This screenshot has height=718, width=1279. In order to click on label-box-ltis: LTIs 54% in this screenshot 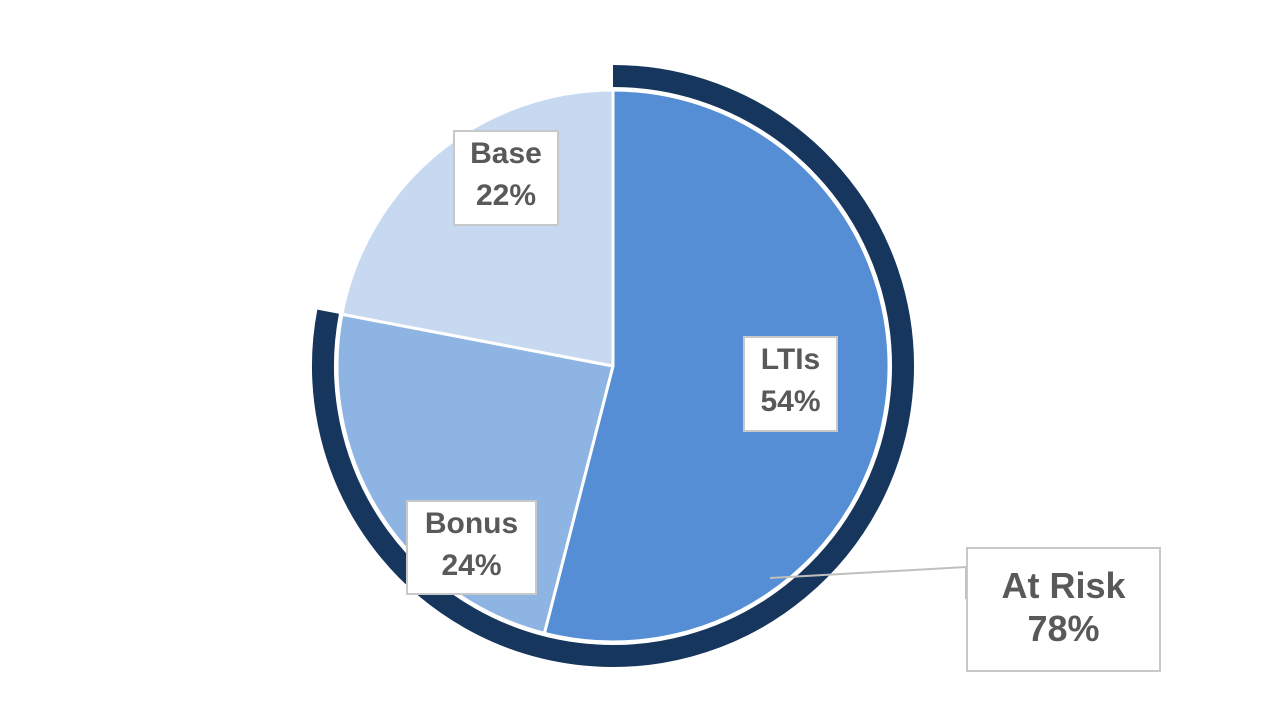, I will do `click(790, 384)`.